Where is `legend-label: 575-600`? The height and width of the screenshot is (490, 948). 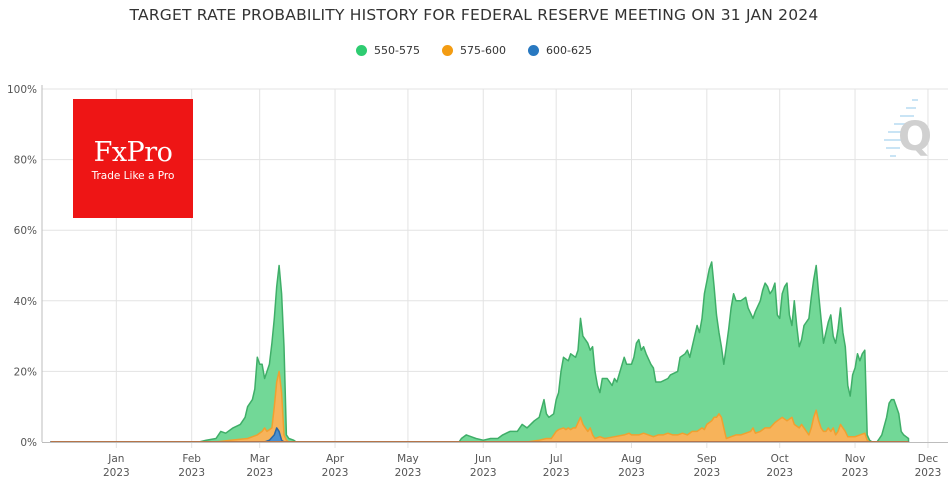
legend-label: 575-600 is located at coordinates (483, 50).